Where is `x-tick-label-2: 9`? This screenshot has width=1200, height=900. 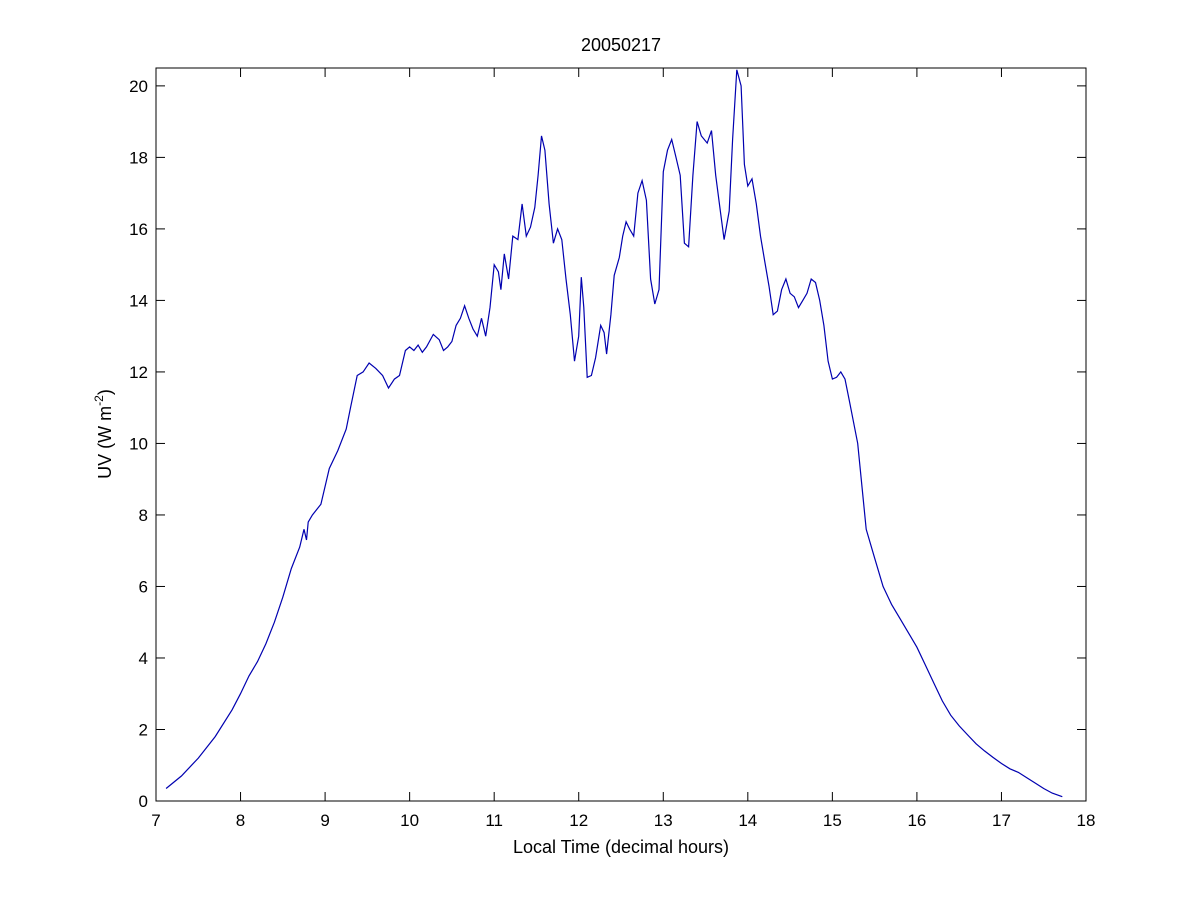 x-tick-label-2: 9 is located at coordinates (324, 820).